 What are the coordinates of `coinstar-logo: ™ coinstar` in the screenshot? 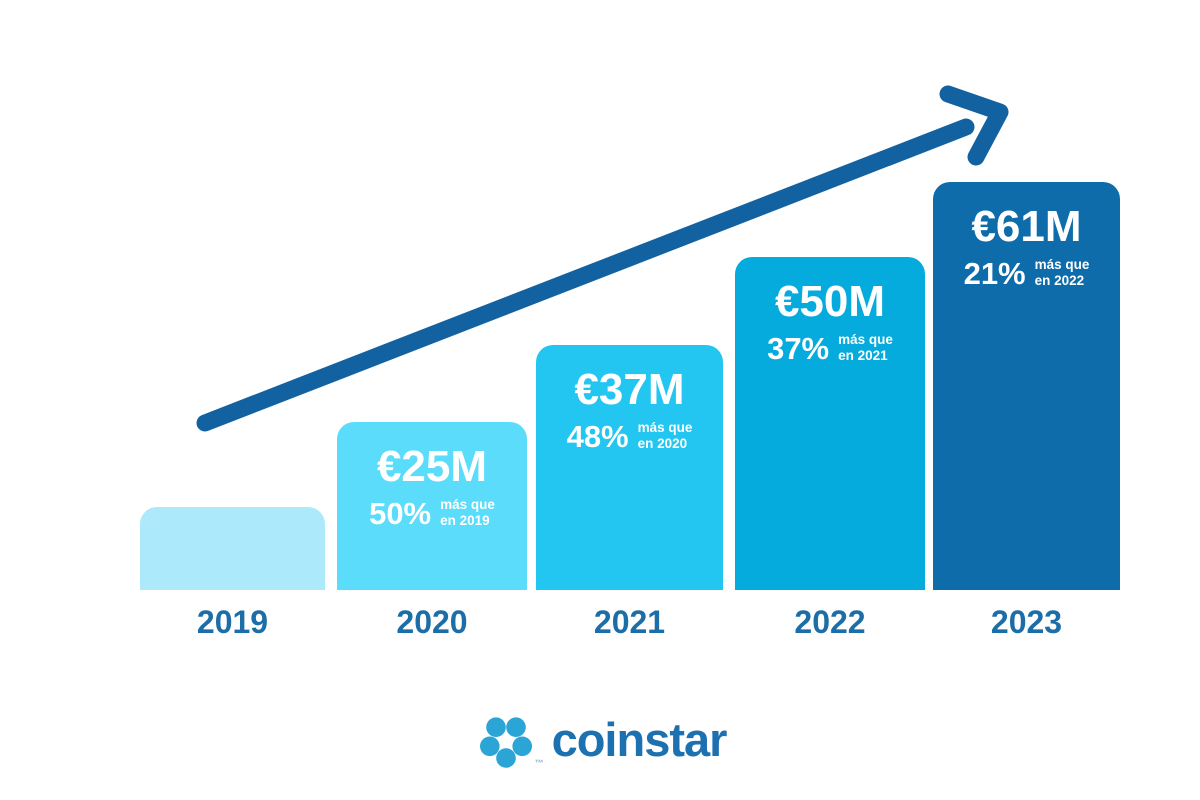 It's located at (600, 739).